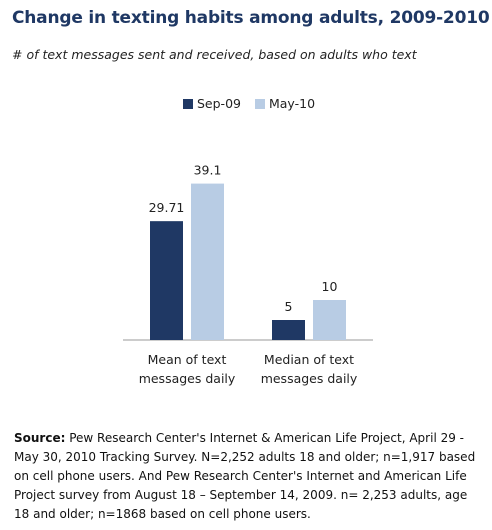 Image resolution: width=492 pixels, height=530 pixels. I want to click on category-label-median-line2: messages daily, so click(309, 378).